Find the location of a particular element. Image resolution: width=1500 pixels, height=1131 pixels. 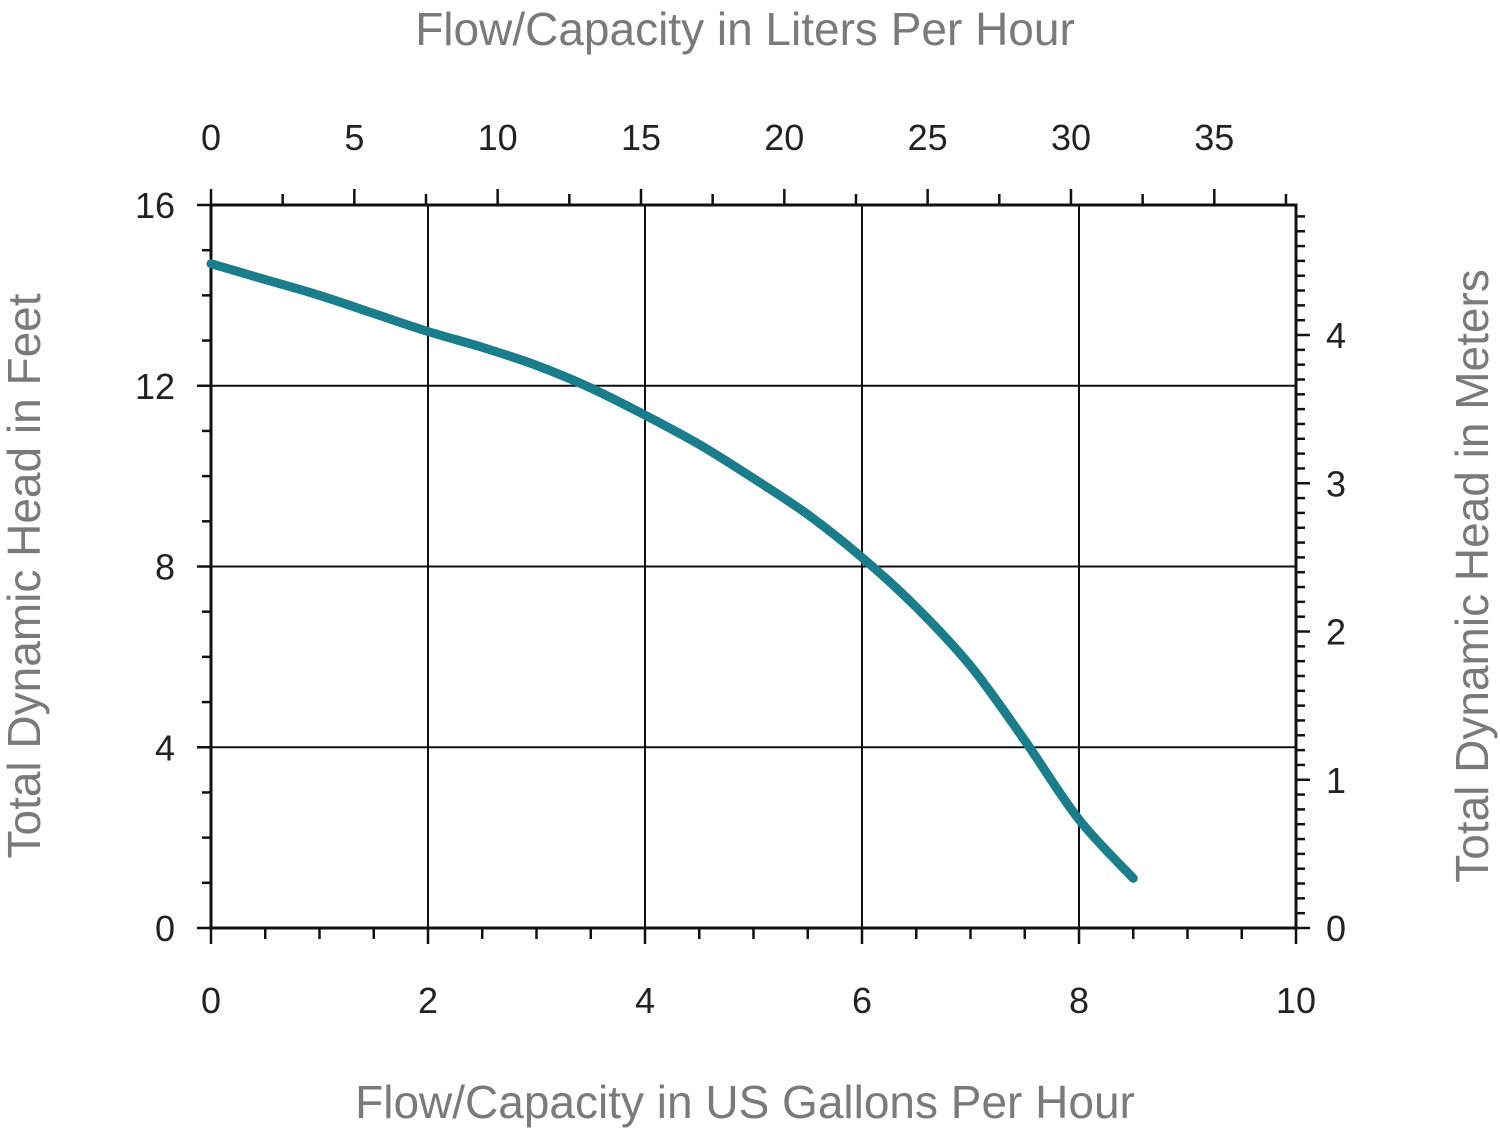

x2-tick-label: 10 is located at coordinates (498, 137).